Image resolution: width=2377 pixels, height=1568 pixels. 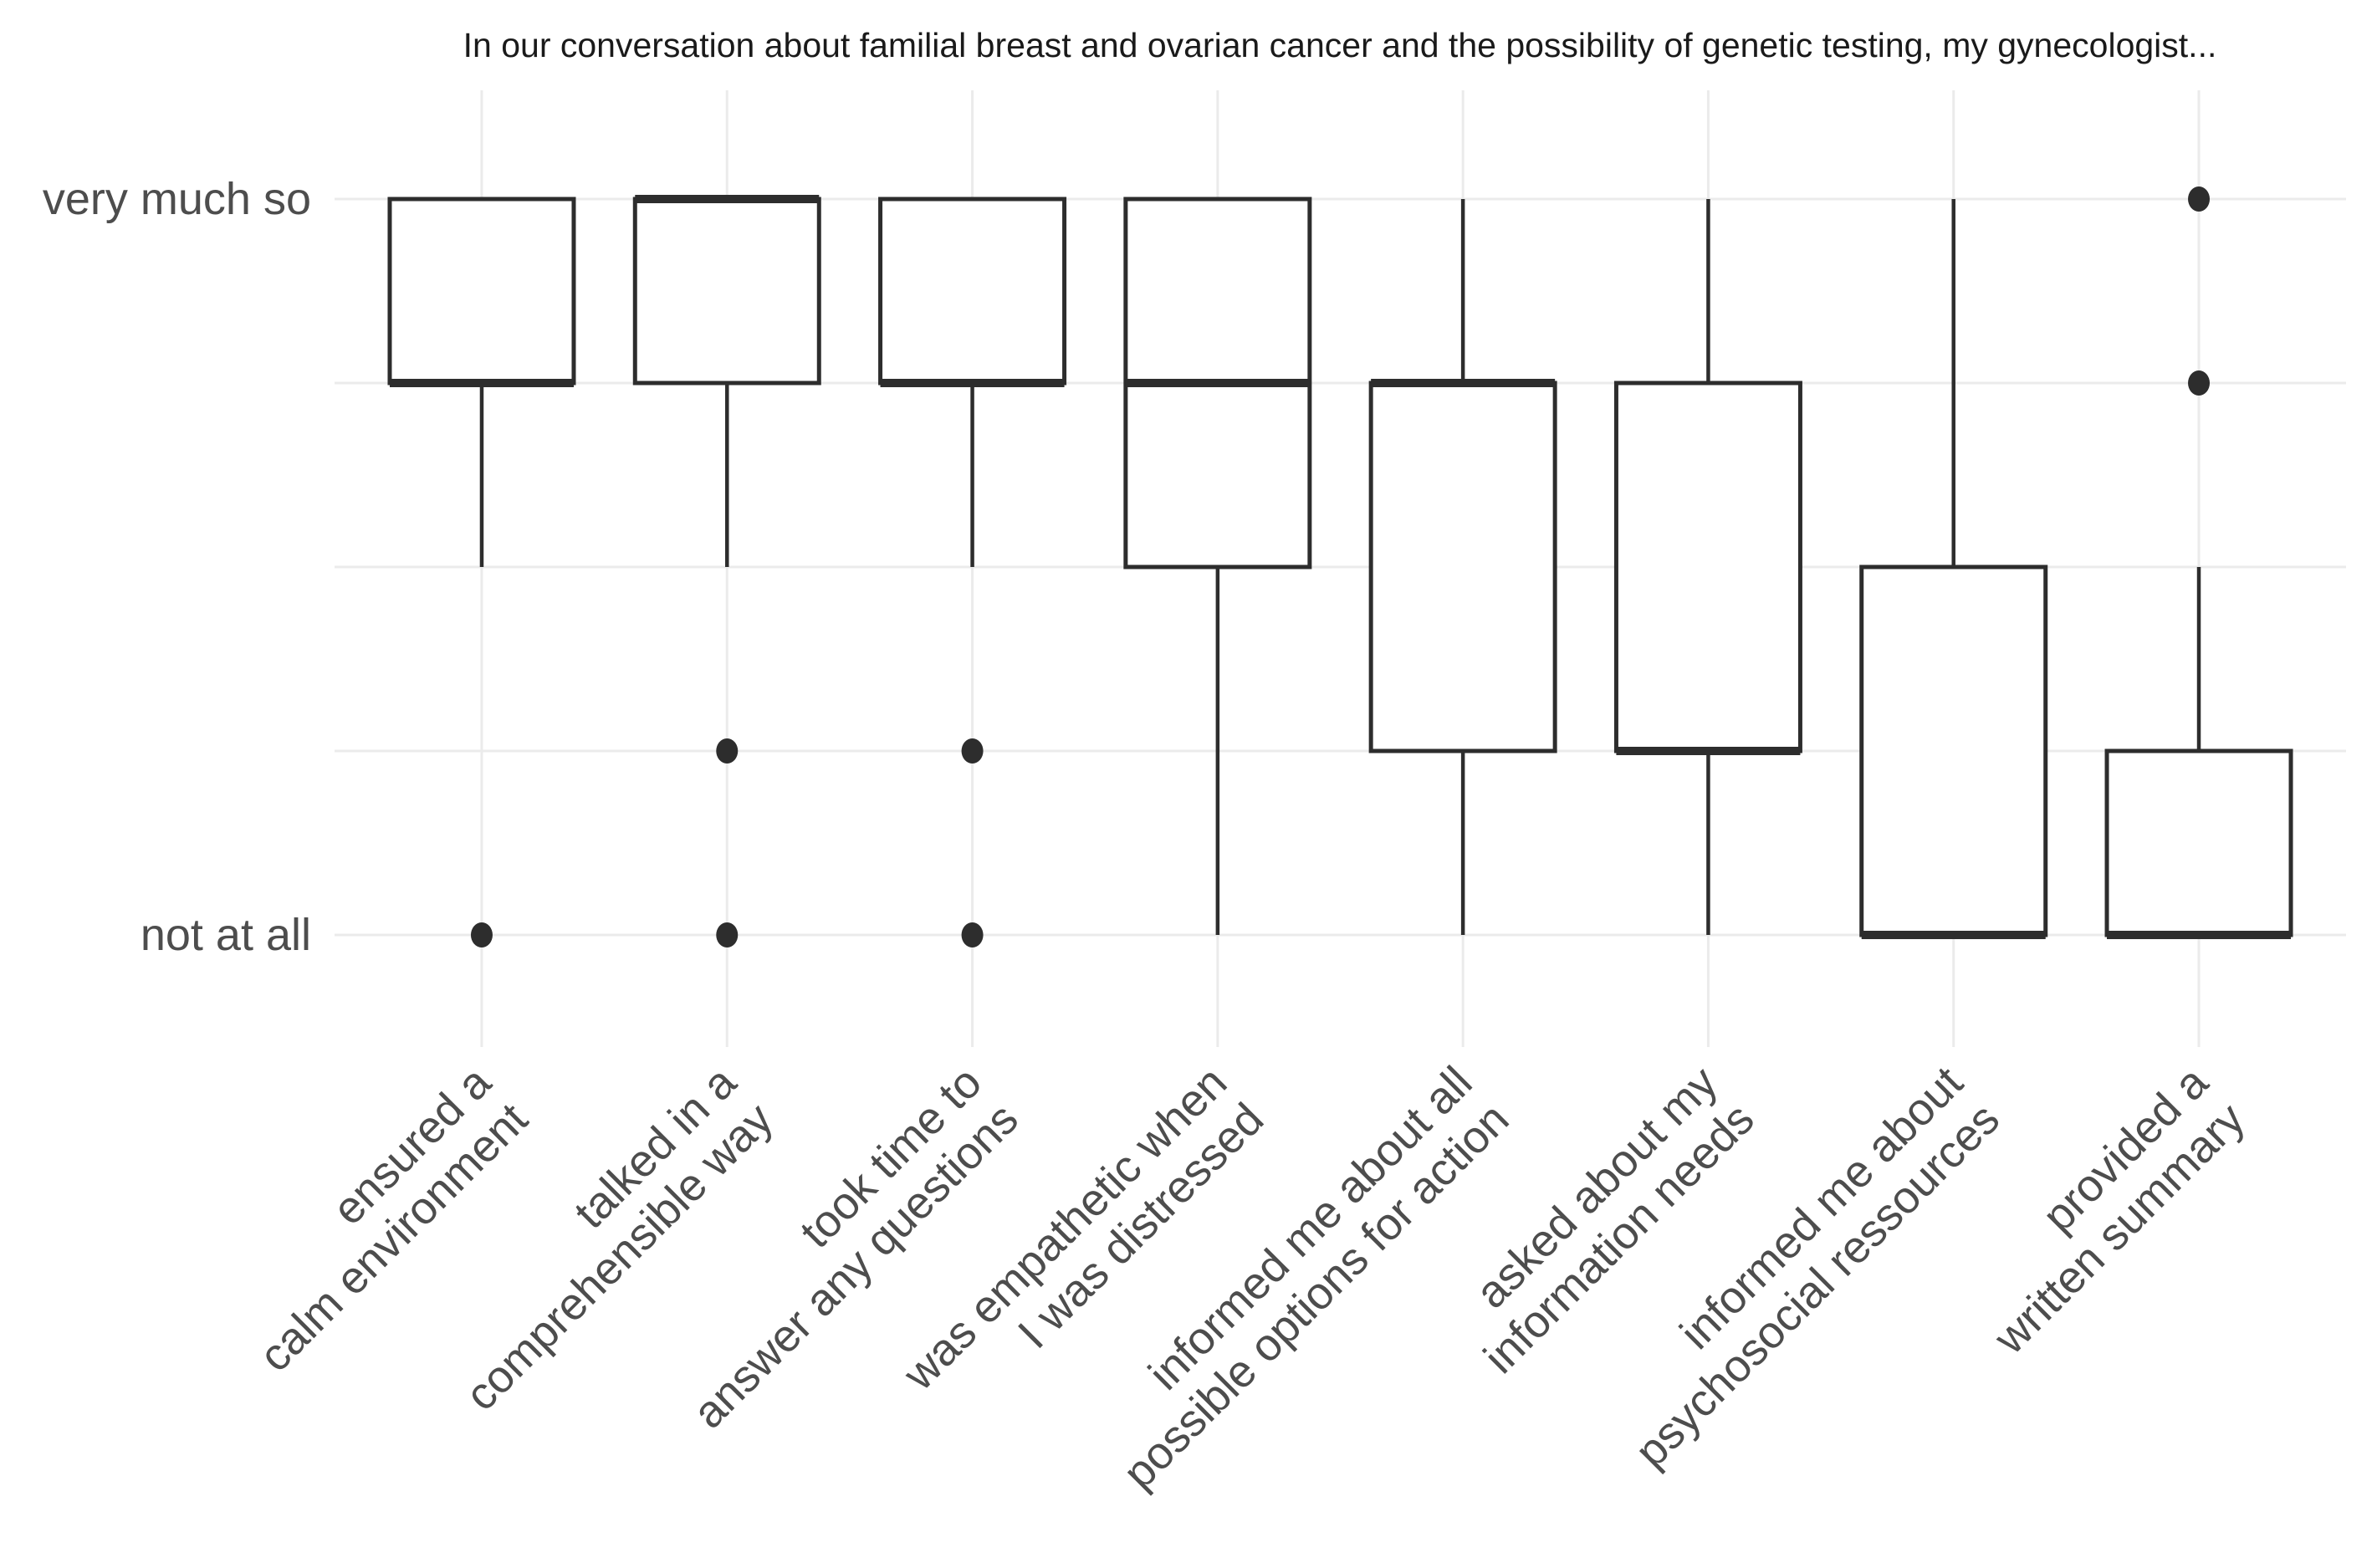 I want to click on x-axis-label: provided awritten summary, so click(x=2101, y=1210).